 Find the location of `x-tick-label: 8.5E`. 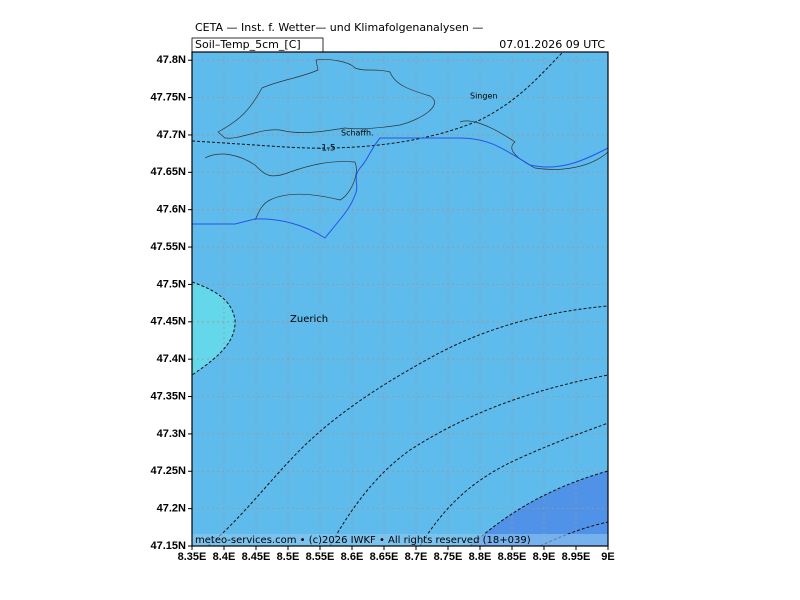

x-tick-label: 8.5E is located at coordinates (288, 557).